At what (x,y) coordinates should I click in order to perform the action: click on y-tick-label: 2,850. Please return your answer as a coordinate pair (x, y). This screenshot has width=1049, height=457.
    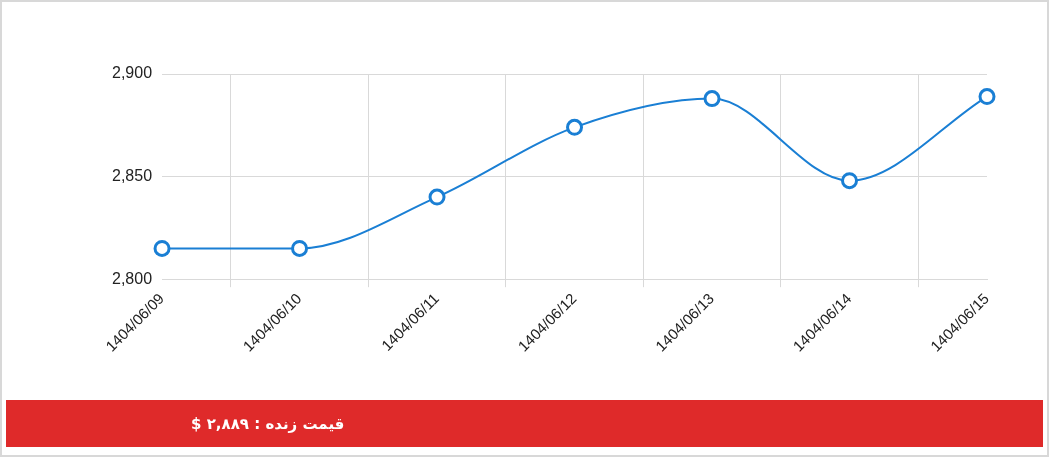
    Looking at the image, I should click on (132, 175).